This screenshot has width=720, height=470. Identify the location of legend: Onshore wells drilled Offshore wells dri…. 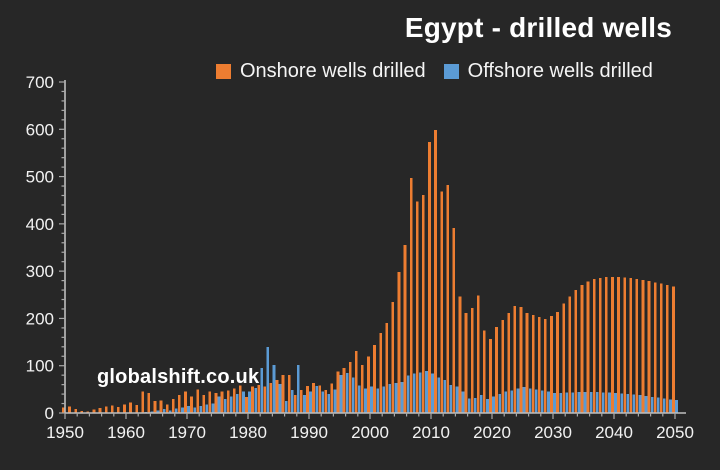
(443, 71).